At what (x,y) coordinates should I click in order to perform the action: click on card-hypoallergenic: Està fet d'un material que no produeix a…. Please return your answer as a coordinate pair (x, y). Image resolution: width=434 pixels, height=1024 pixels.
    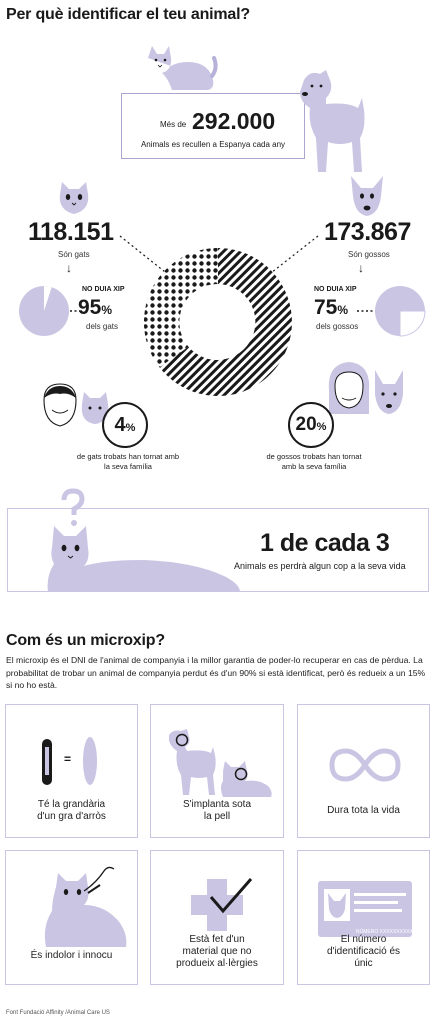
    Looking at the image, I should click on (217, 917).